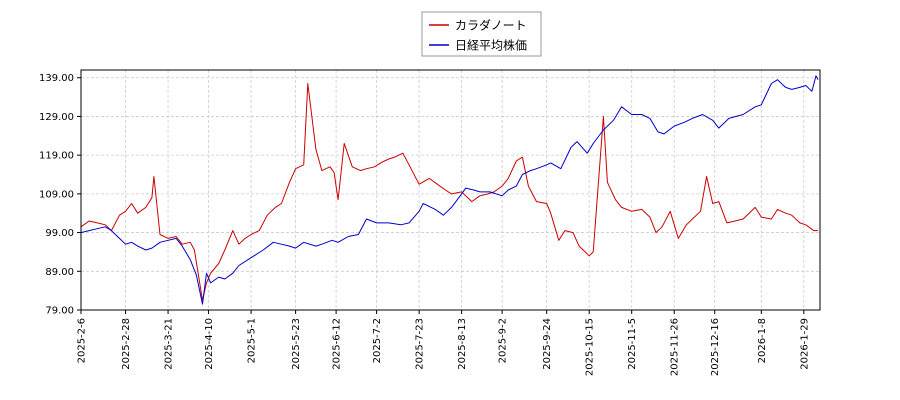 This screenshot has height=400, width=900. What do you see at coordinates (59, 233) in the screenshot?
I see `y-tick-label: 99.00` at bounding box center [59, 233].